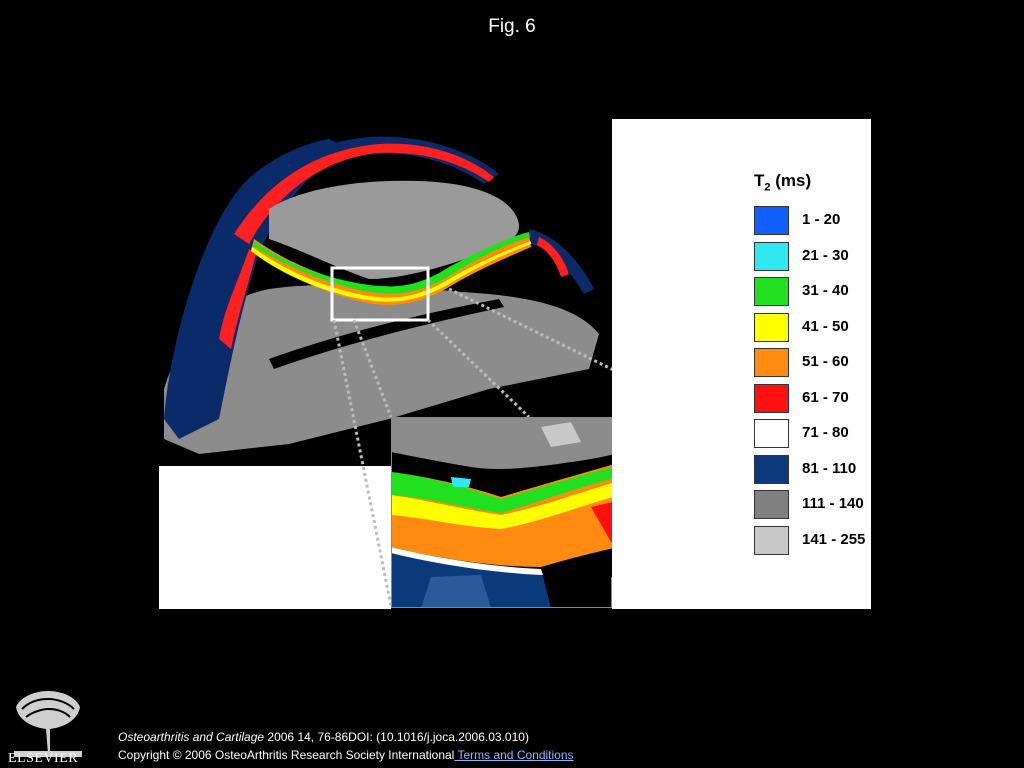  I want to click on legend-label: 41 - 50, so click(825, 326).